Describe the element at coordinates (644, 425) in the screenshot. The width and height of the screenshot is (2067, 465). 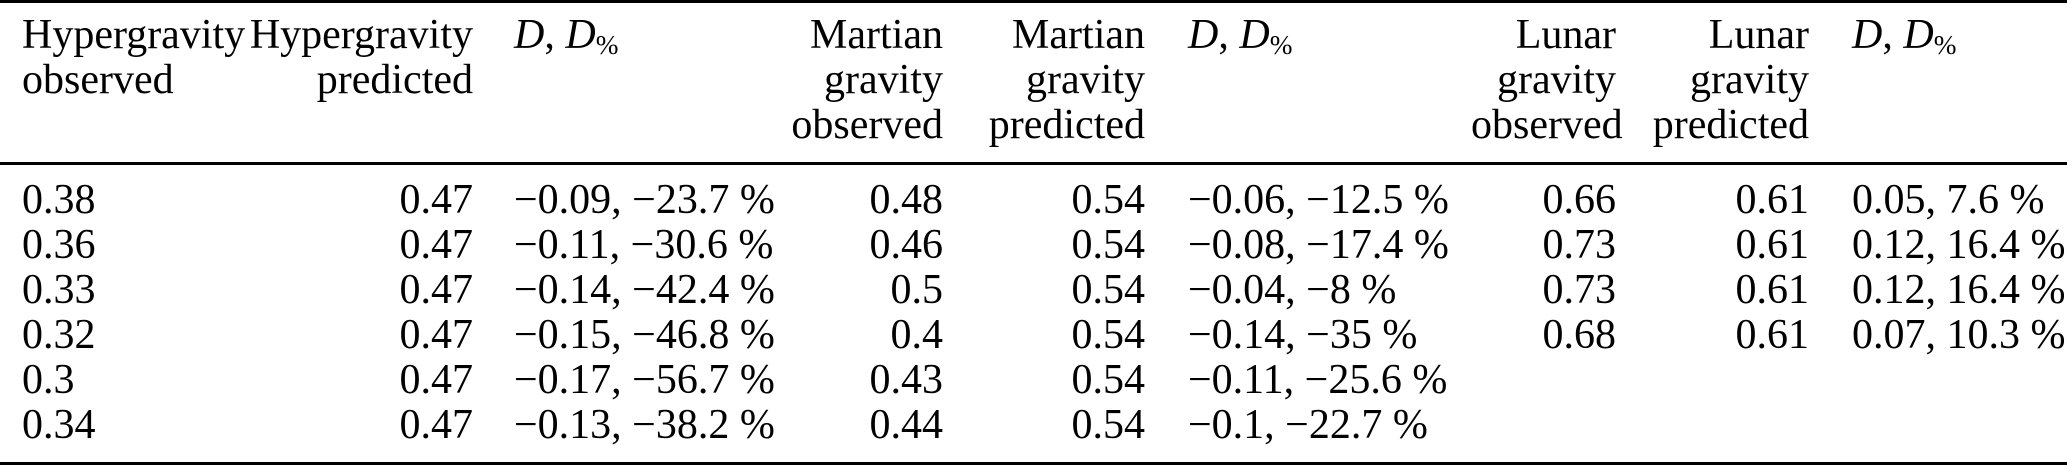
I see `cell-d-hypergravity: −0.13, −38.2 %` at that location.